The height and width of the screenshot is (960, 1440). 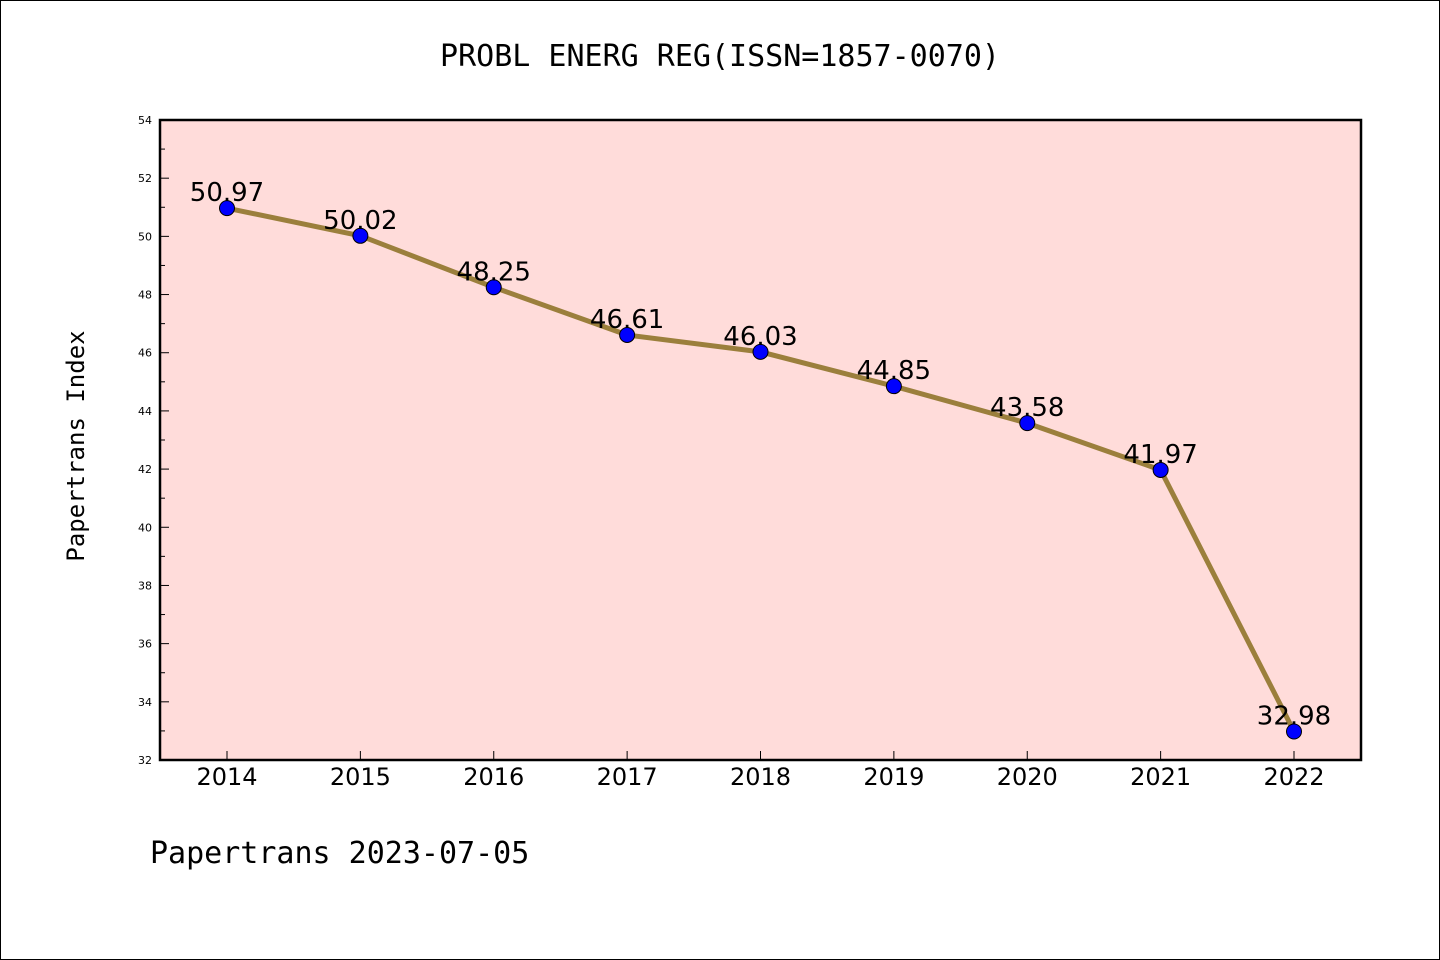 What do you see at coordinates (153, 440) in the screenshot?
I see `y-axis: 32 34 36 38 40 42 44 46 48 50 52 54` at bounding box center [153, 440].